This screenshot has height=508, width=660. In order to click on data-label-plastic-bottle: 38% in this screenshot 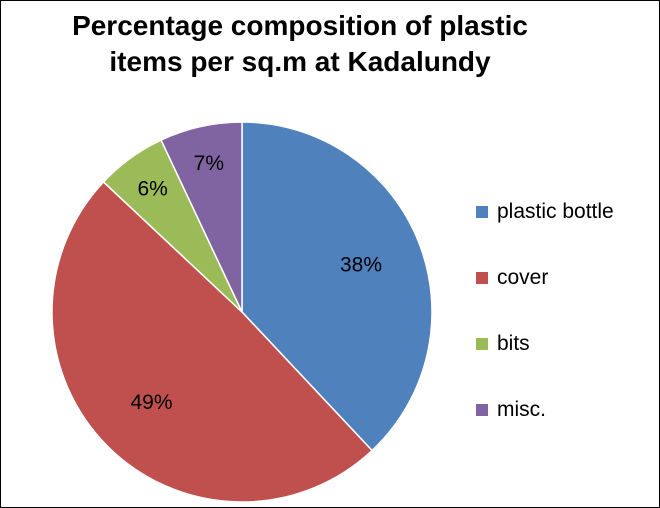, I will do `click(361, 264)`.